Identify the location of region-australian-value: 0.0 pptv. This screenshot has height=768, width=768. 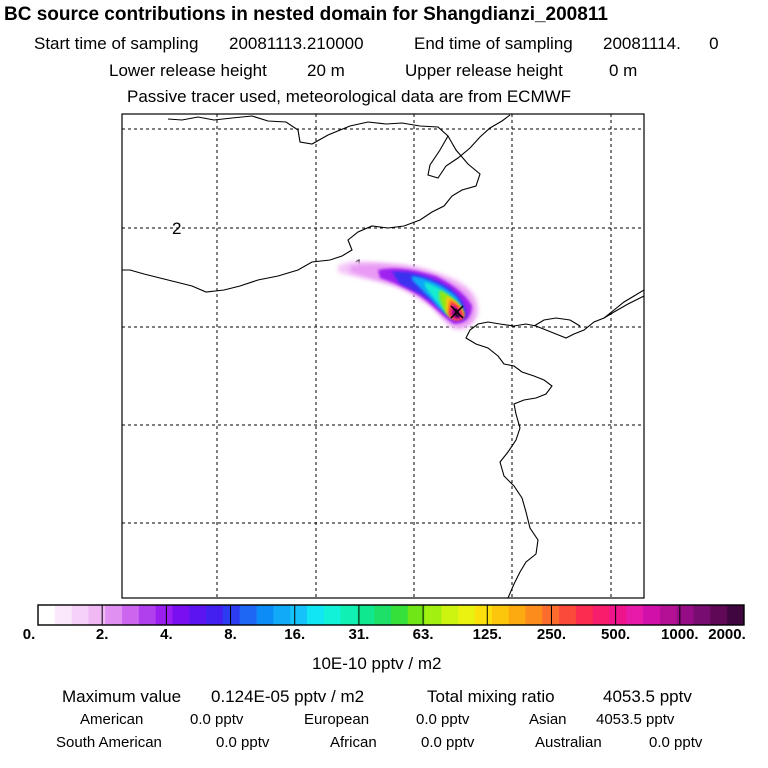
(676, 742).